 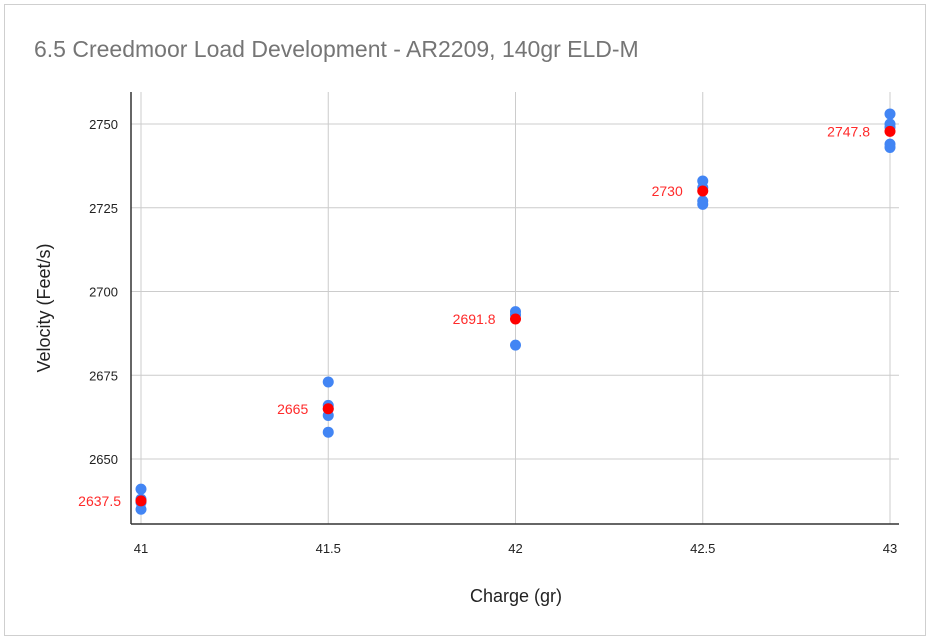 I want to click on x-tick-label: 41, so click(x=141, y=548).